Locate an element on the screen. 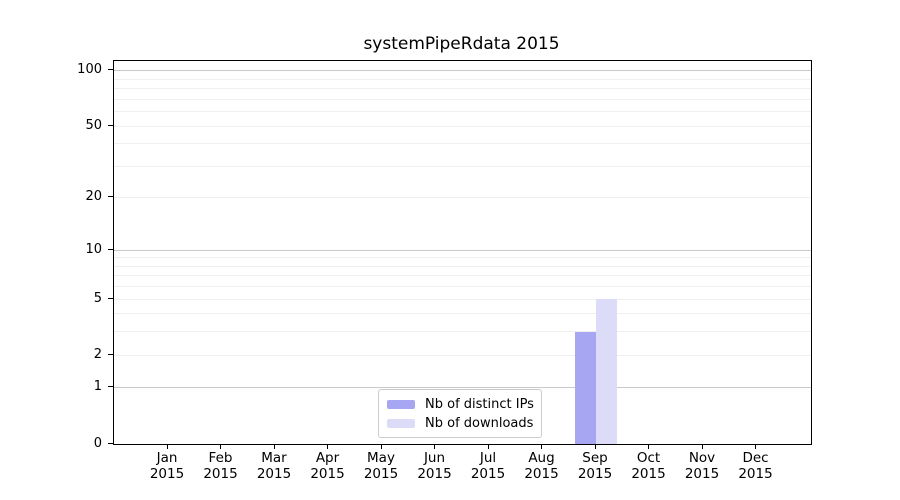 Image resolution: width=900 pixels, height=500 pixels. legend-item-downloads: Nb of downloads is located at coordinates (460, 423).